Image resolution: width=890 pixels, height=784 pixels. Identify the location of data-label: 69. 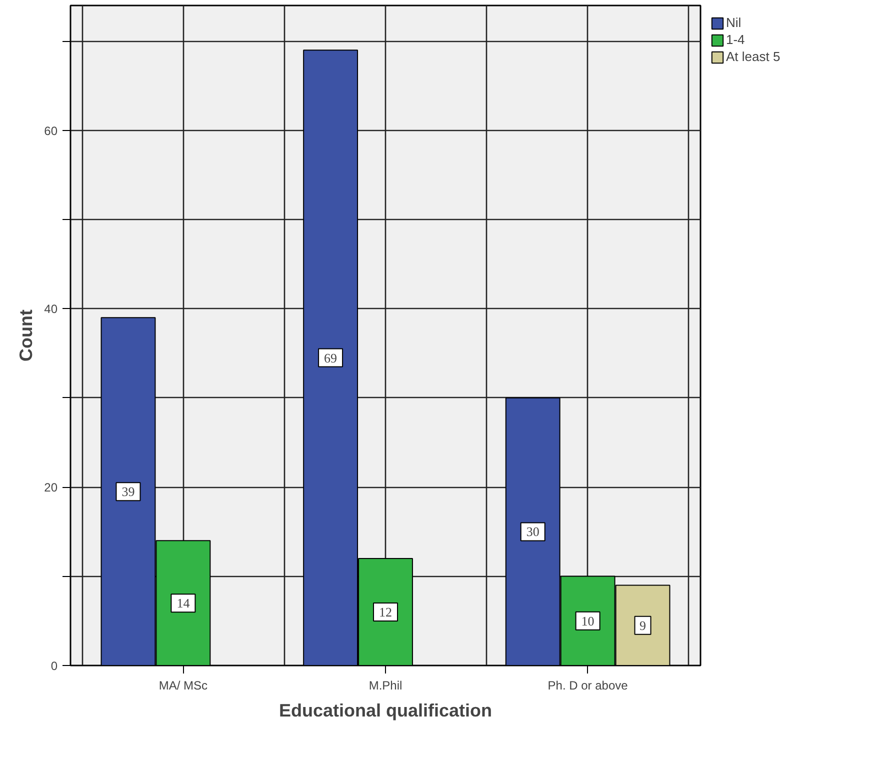
(331, 358).